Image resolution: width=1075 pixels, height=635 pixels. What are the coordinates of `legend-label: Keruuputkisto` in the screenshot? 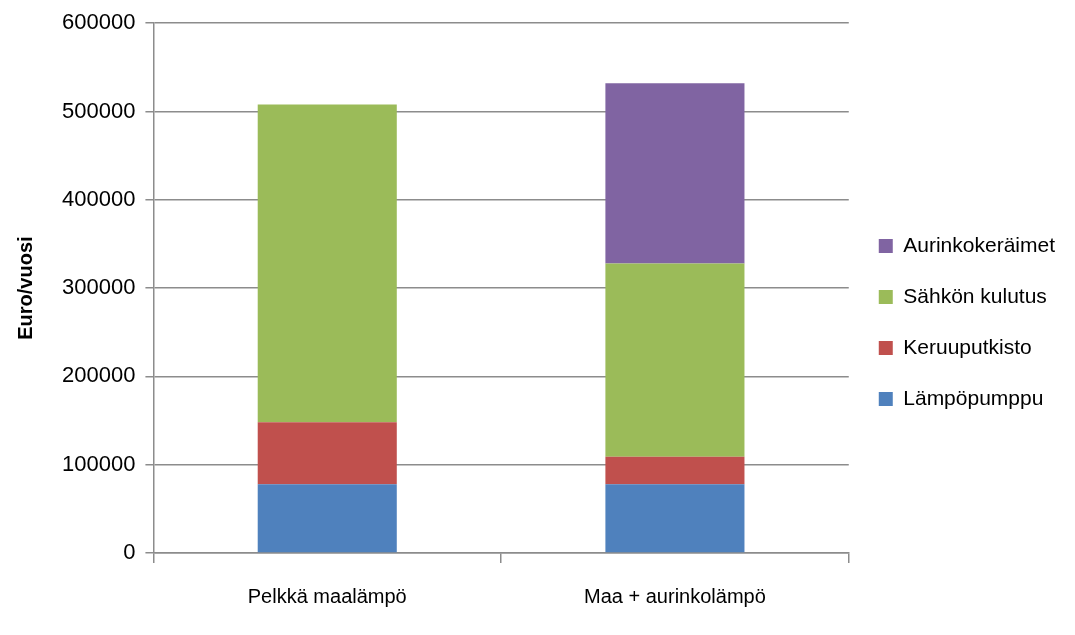 It's located at (967, 346).